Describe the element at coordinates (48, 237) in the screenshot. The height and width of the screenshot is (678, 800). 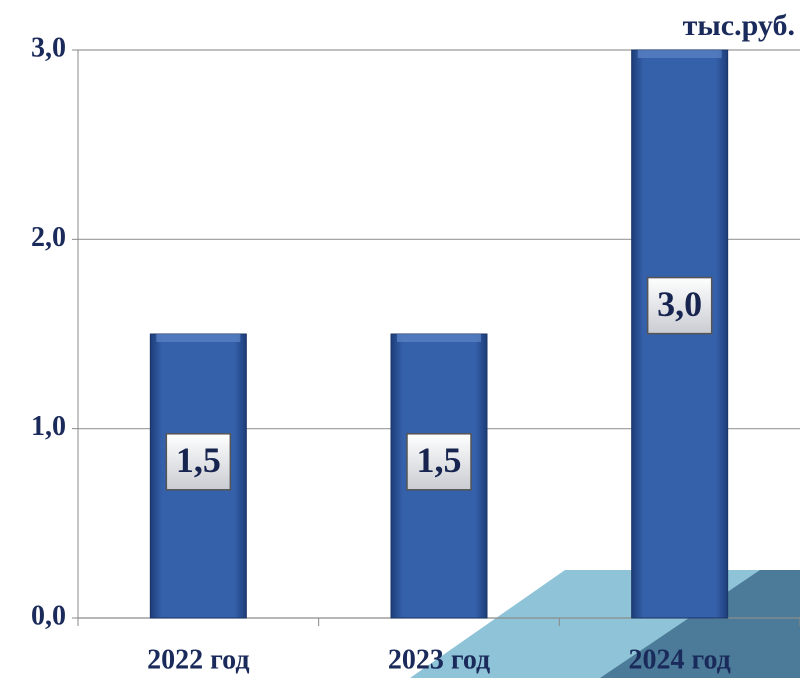
I see `y-tick-label: 2,0` at that location.